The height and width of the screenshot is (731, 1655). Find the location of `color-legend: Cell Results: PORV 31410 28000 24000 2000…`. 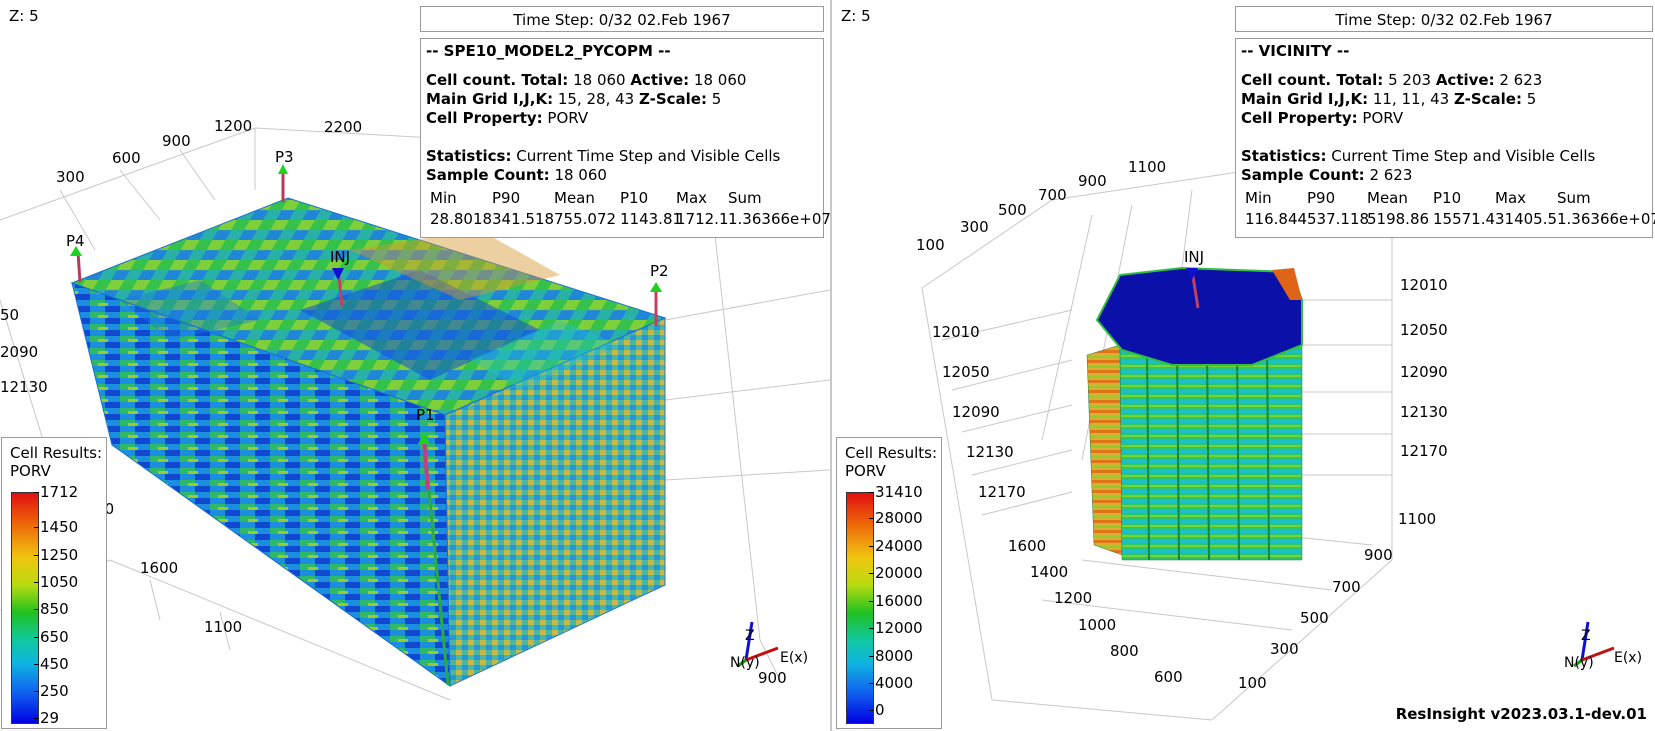

color-legend: Cell Results: PORV 31410 28000 24000 2000… is located at coordinates (889, 583).